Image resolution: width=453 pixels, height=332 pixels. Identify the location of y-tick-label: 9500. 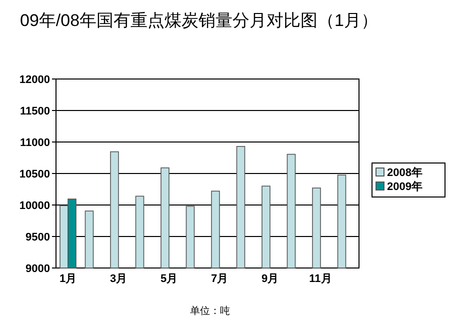
(38, 238).